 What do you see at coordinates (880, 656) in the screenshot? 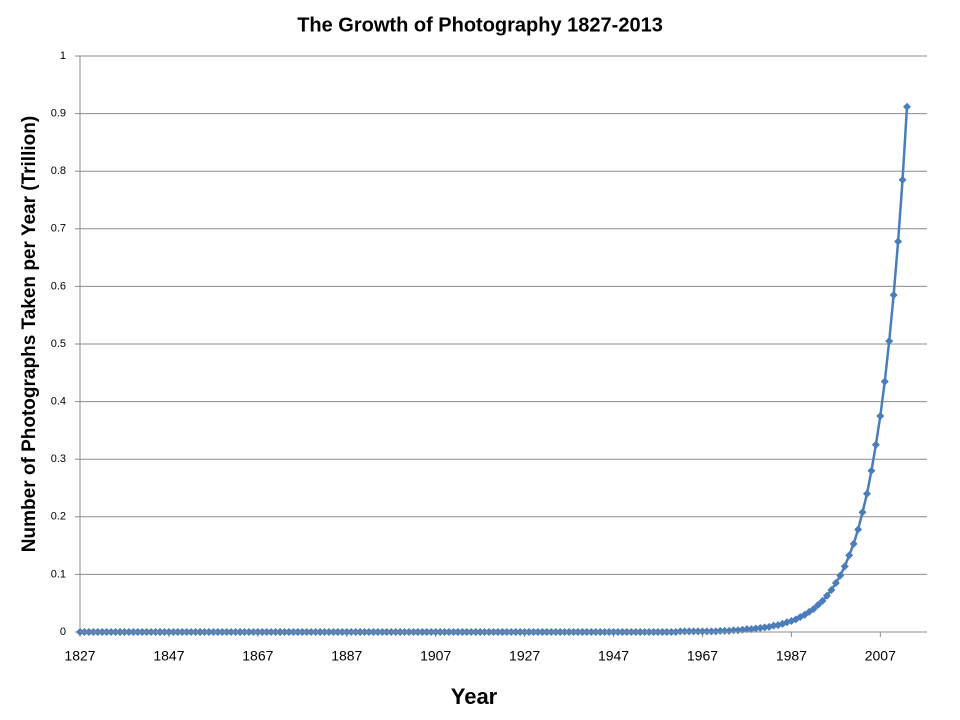
I see `x-tick-label: 2007` at bounding box center [880, 656].